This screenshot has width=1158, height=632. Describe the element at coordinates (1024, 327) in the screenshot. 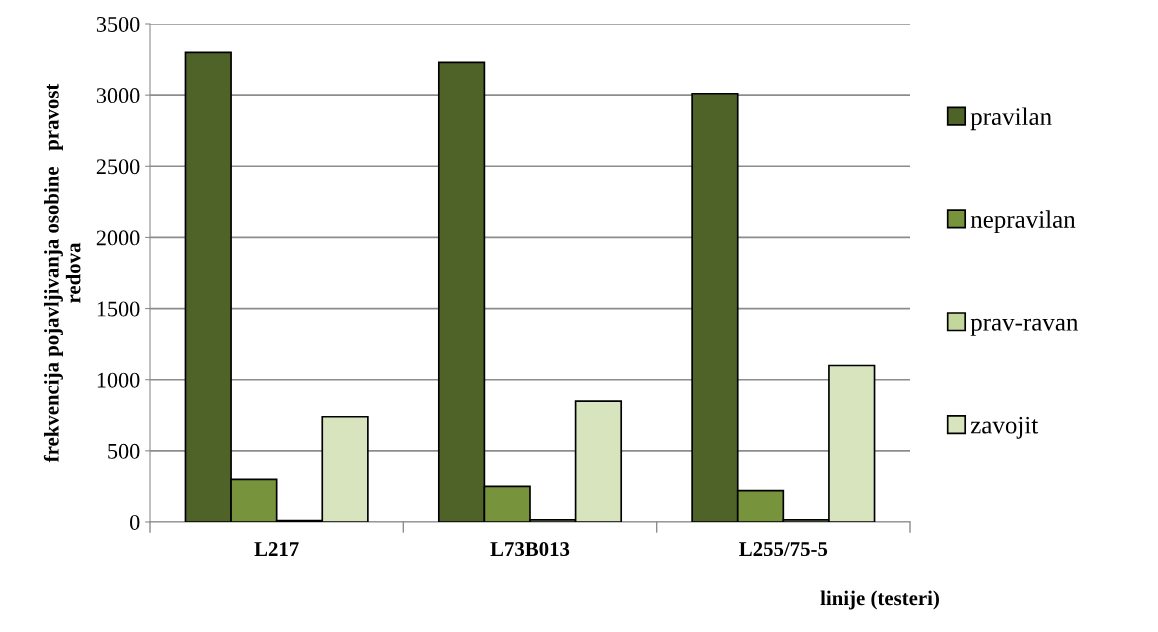

I see `legend-label: prav-ravan` at that location.